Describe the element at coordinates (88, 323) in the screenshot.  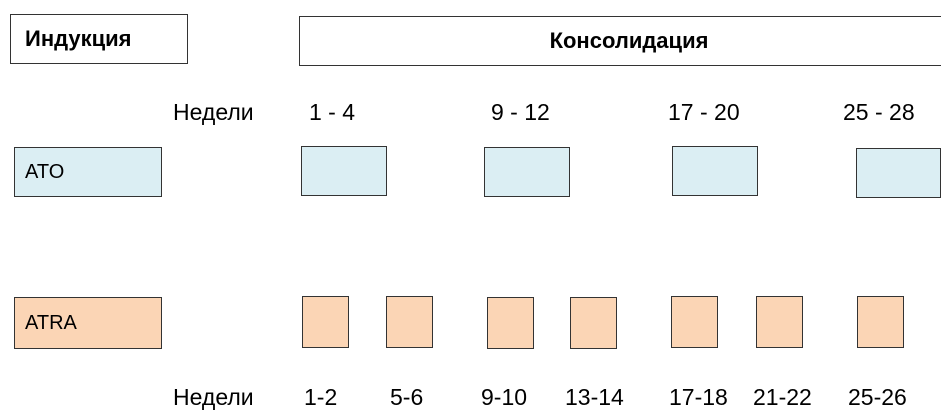
I see `atra-legend-box: ATRA` at that location.